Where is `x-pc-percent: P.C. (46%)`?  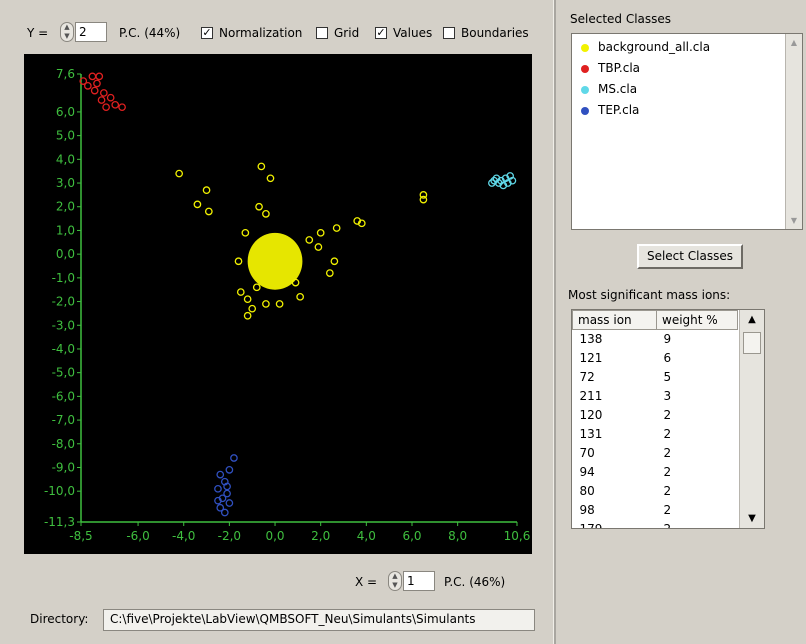
x-pc-percent: P.C. (46%) is located at coordinates (475, 582).